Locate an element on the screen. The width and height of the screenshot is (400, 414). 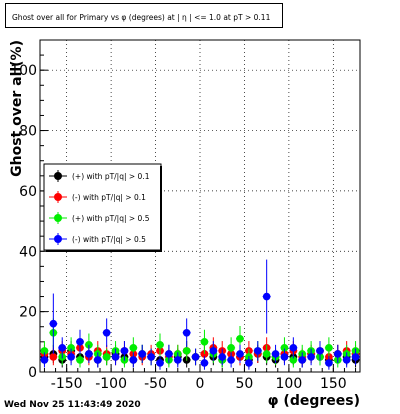
legend-box is located at coordinates (102, 207).